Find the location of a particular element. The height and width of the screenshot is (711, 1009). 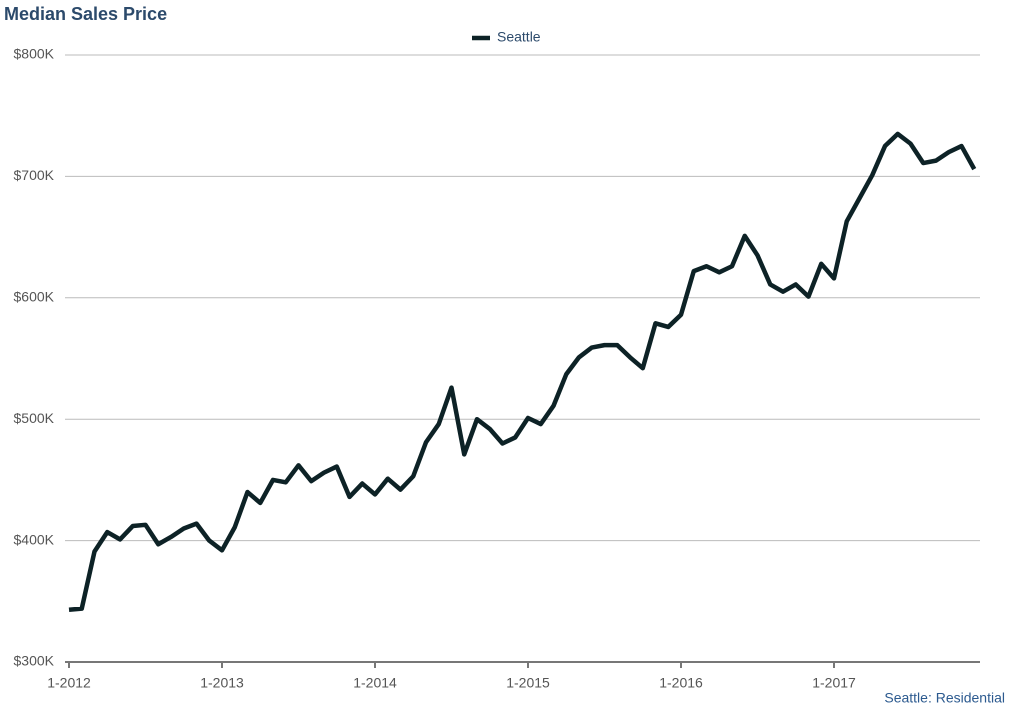

annotation: Seattle: Residential is located at coordinates (944, 698).